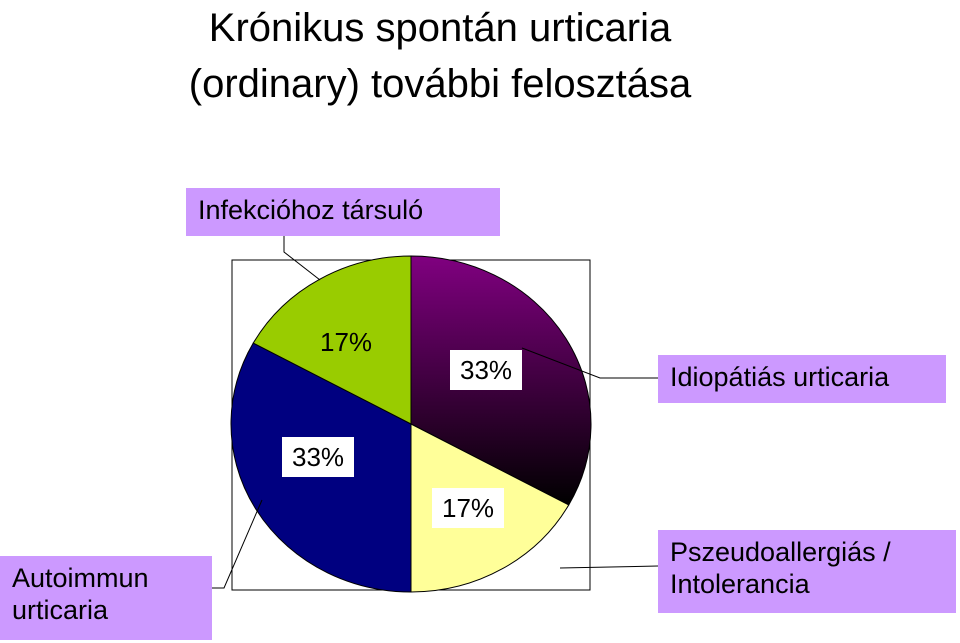 The image size is (960, 643). Describe the element at coordinates (343, 212) in the screenshot. I see `category-label: Infekcióhoz társuló` at that location.